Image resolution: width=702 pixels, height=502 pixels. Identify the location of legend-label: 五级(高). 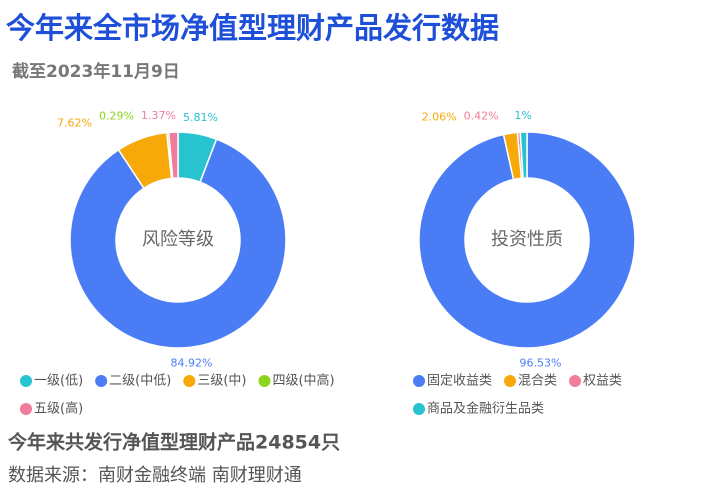
(58, 409).